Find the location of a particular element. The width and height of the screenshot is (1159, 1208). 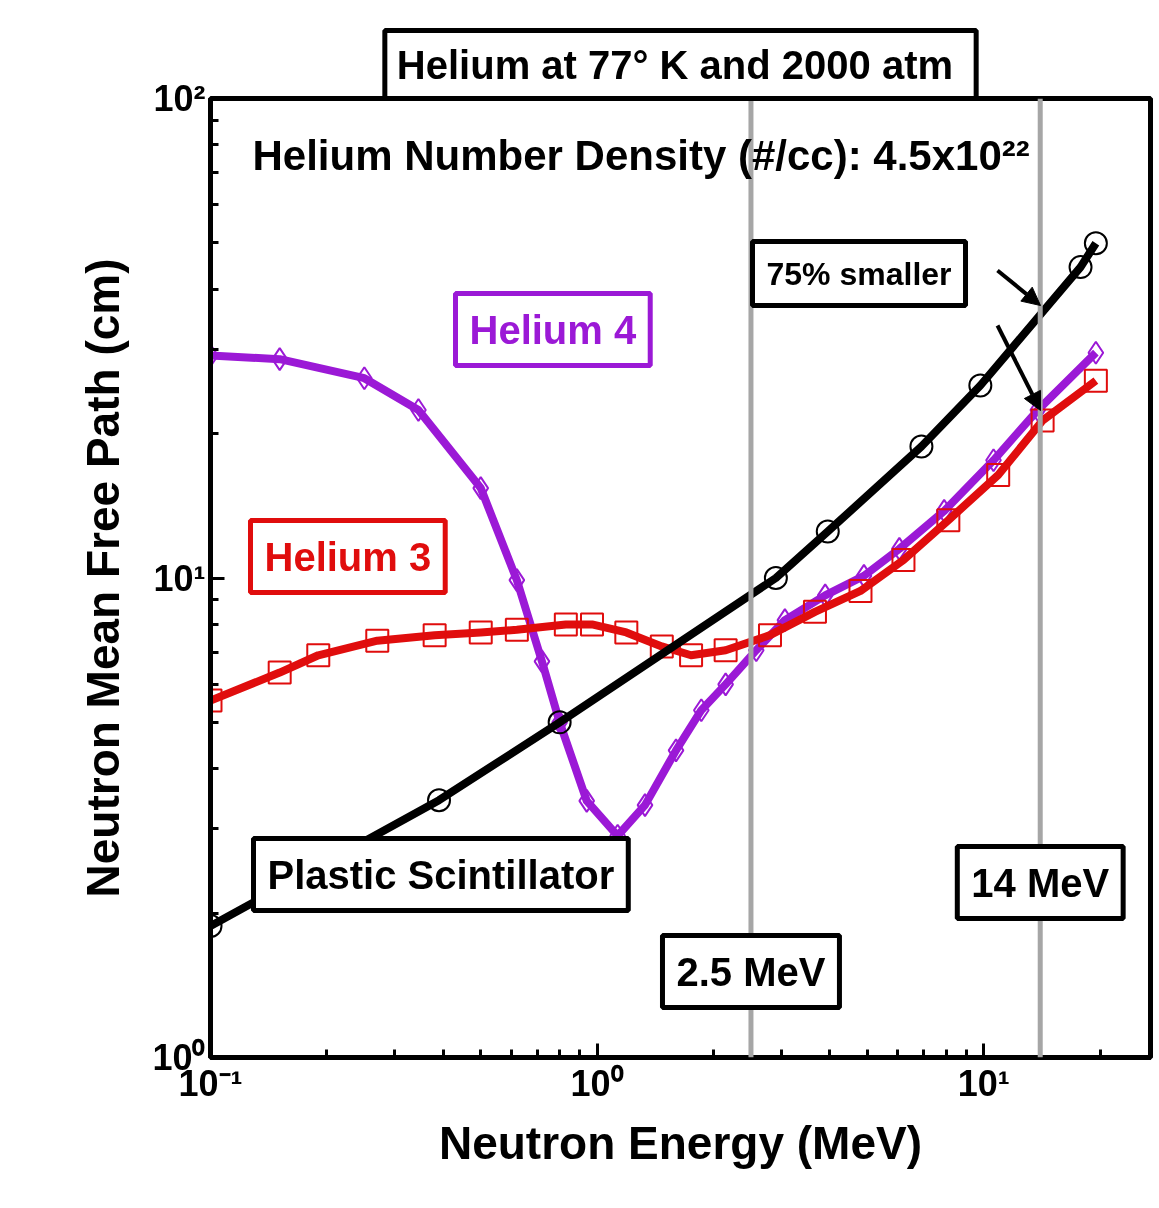

series-label: Plastic Scintillator is located at coordinates (441, 874).